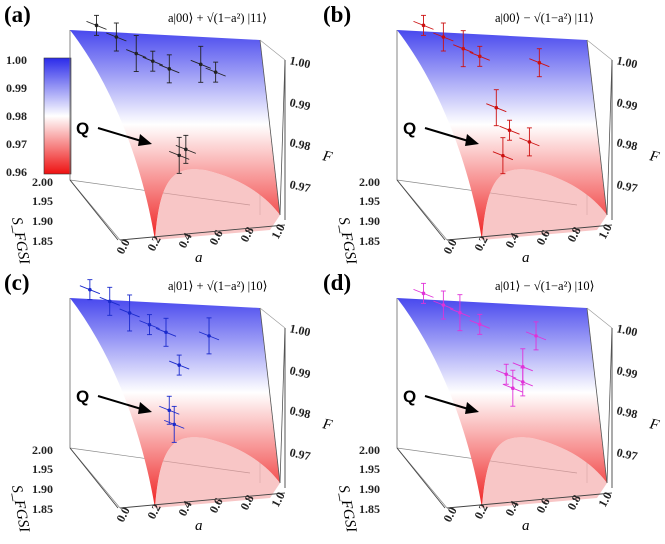  I want to click on colorbar-tick-3: 0.98, so click(16, 116).